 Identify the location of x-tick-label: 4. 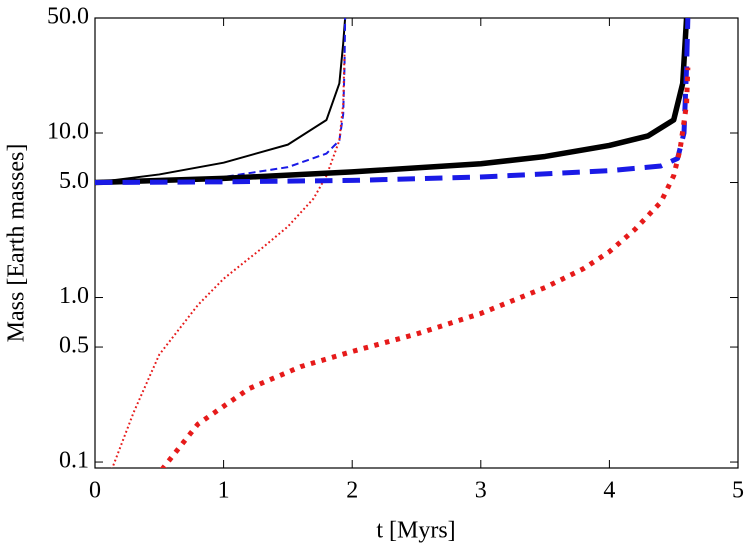
(609, 491).